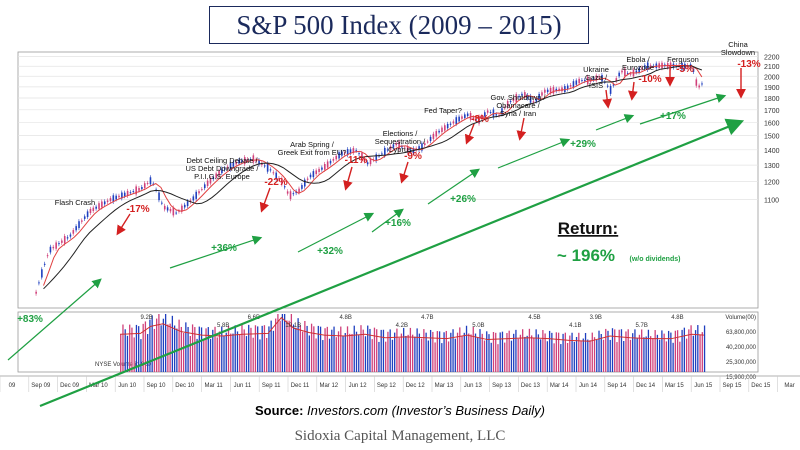 The height and width of the screenshot is (450, 800). What do you see at coordinates (638, 67) in the screenshot?
I see `event-label-line: Eurozone` at bounding box center [638, 67].